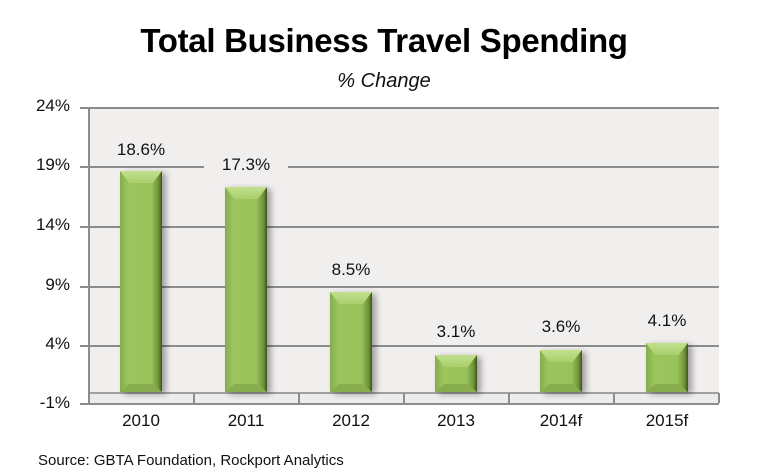 This screenshot has height=476, width=768. I want to click on bar-2015f, so click(667, 367).